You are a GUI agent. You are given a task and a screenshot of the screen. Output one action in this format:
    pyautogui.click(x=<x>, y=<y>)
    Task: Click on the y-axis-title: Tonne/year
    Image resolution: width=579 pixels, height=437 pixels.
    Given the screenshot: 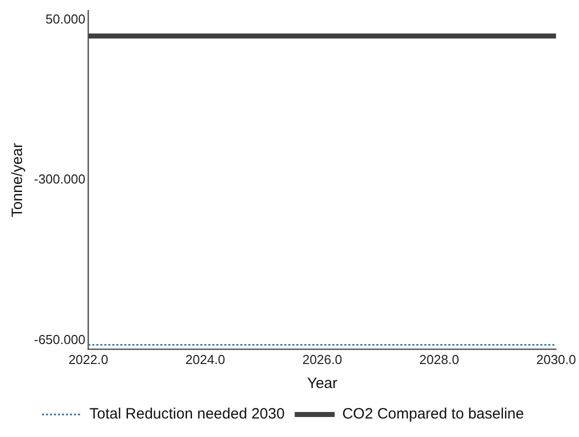 What is the action you would take?
    pyautogui.click(x=17, y=180)
    